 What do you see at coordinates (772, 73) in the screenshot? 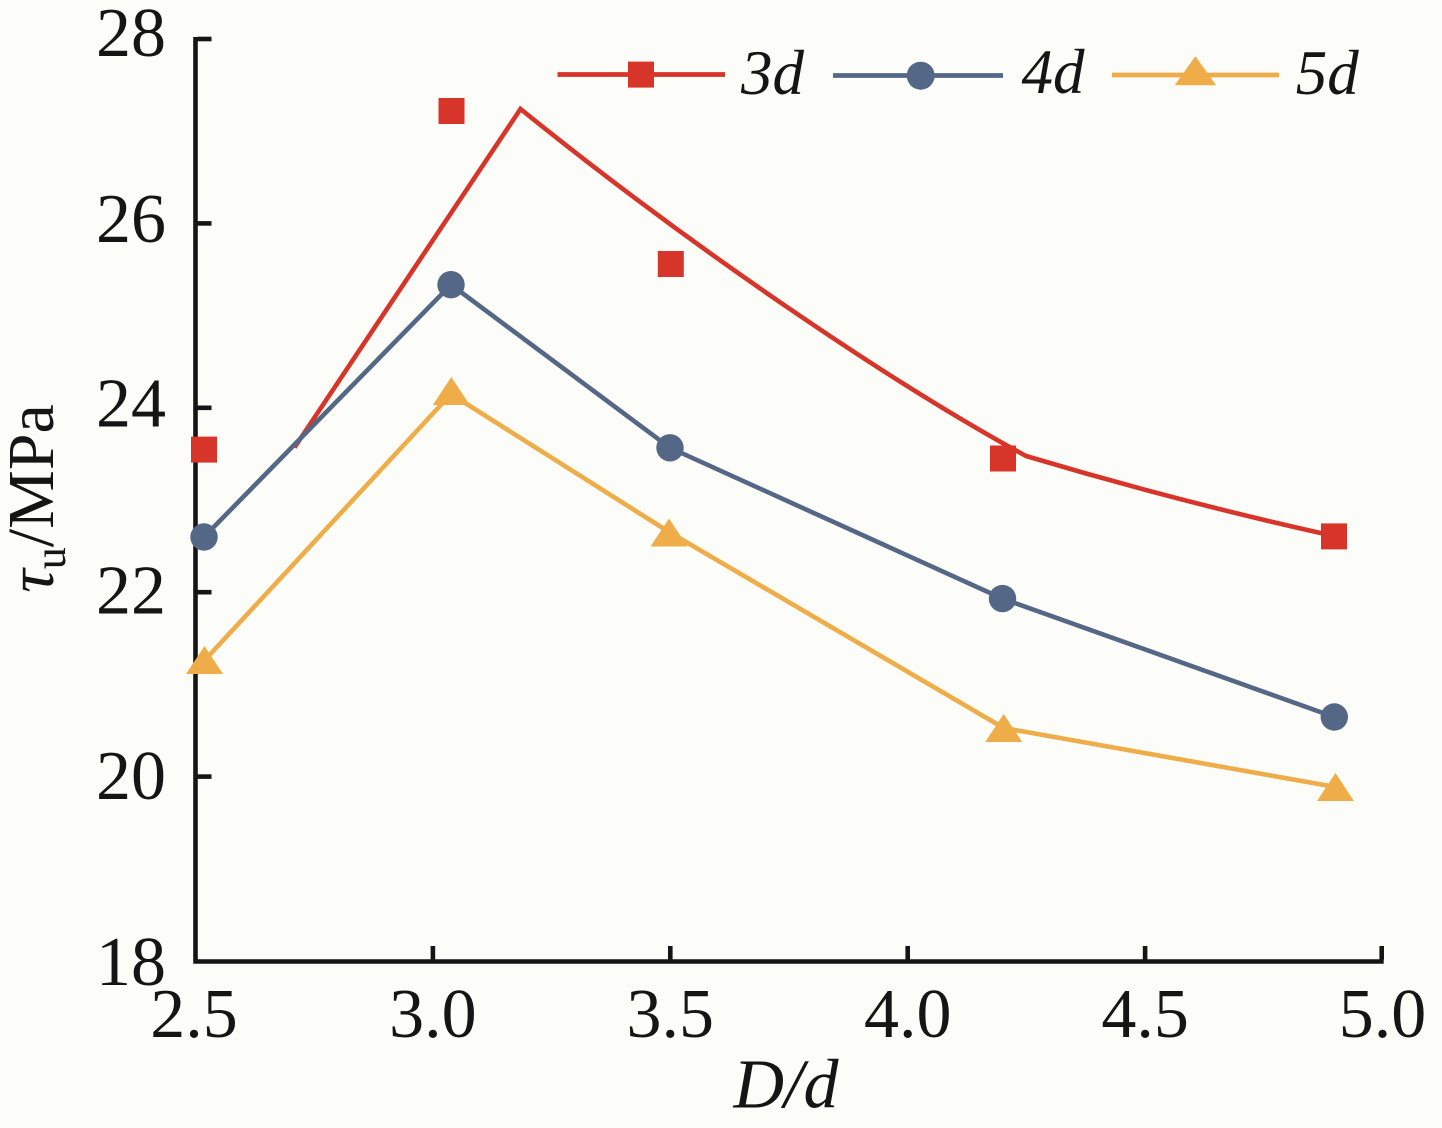
I see `svg-text: 3d` at bounding box center [772, 73].